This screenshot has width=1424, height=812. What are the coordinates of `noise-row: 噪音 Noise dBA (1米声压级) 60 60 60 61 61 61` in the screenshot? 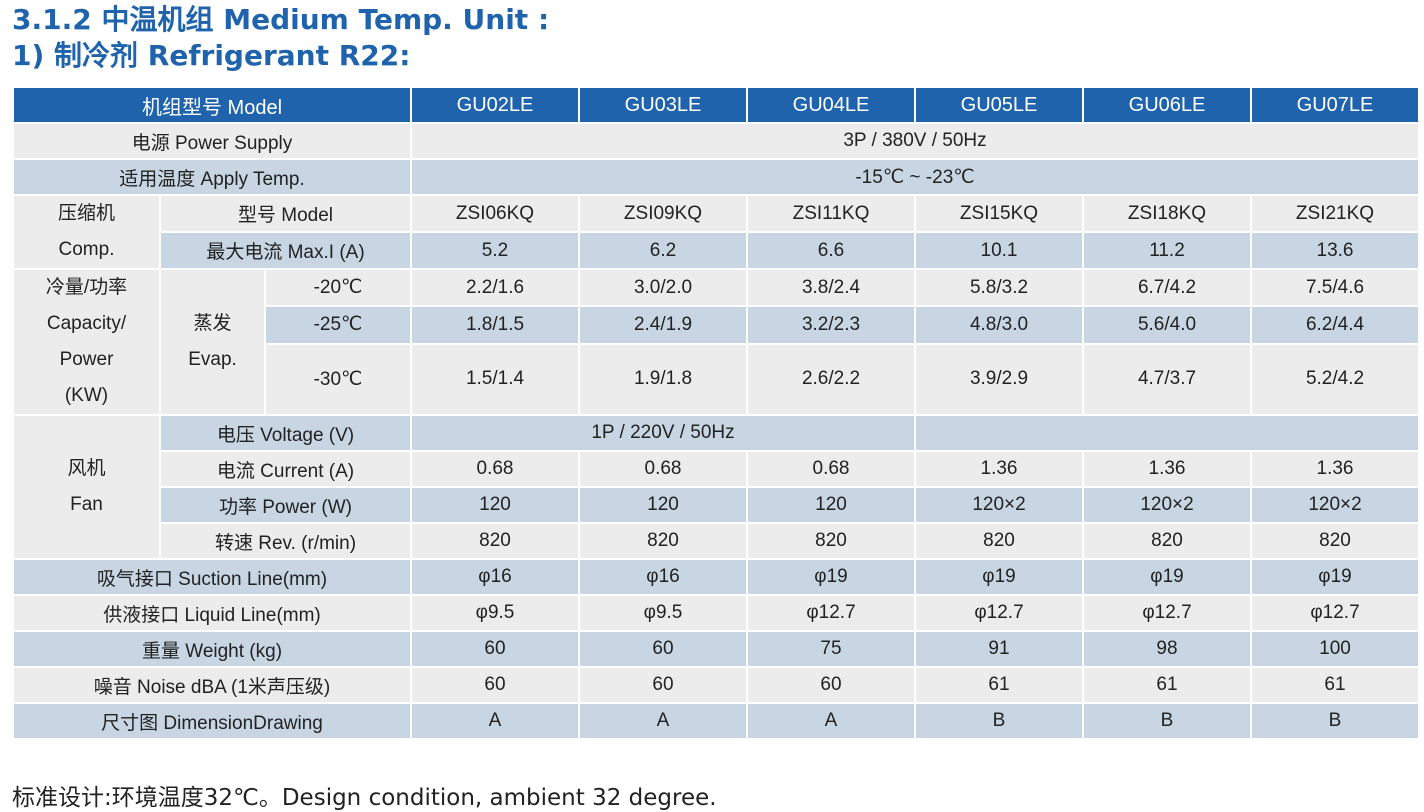 It's located at (716, 685).